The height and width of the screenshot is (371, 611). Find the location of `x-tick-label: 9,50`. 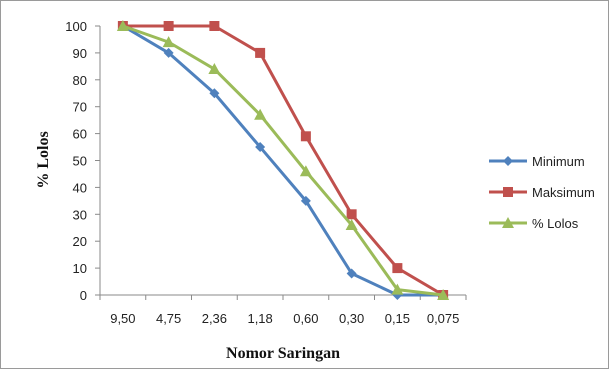

x-tick-label: 9,50 is located at coordinates (122, 318).